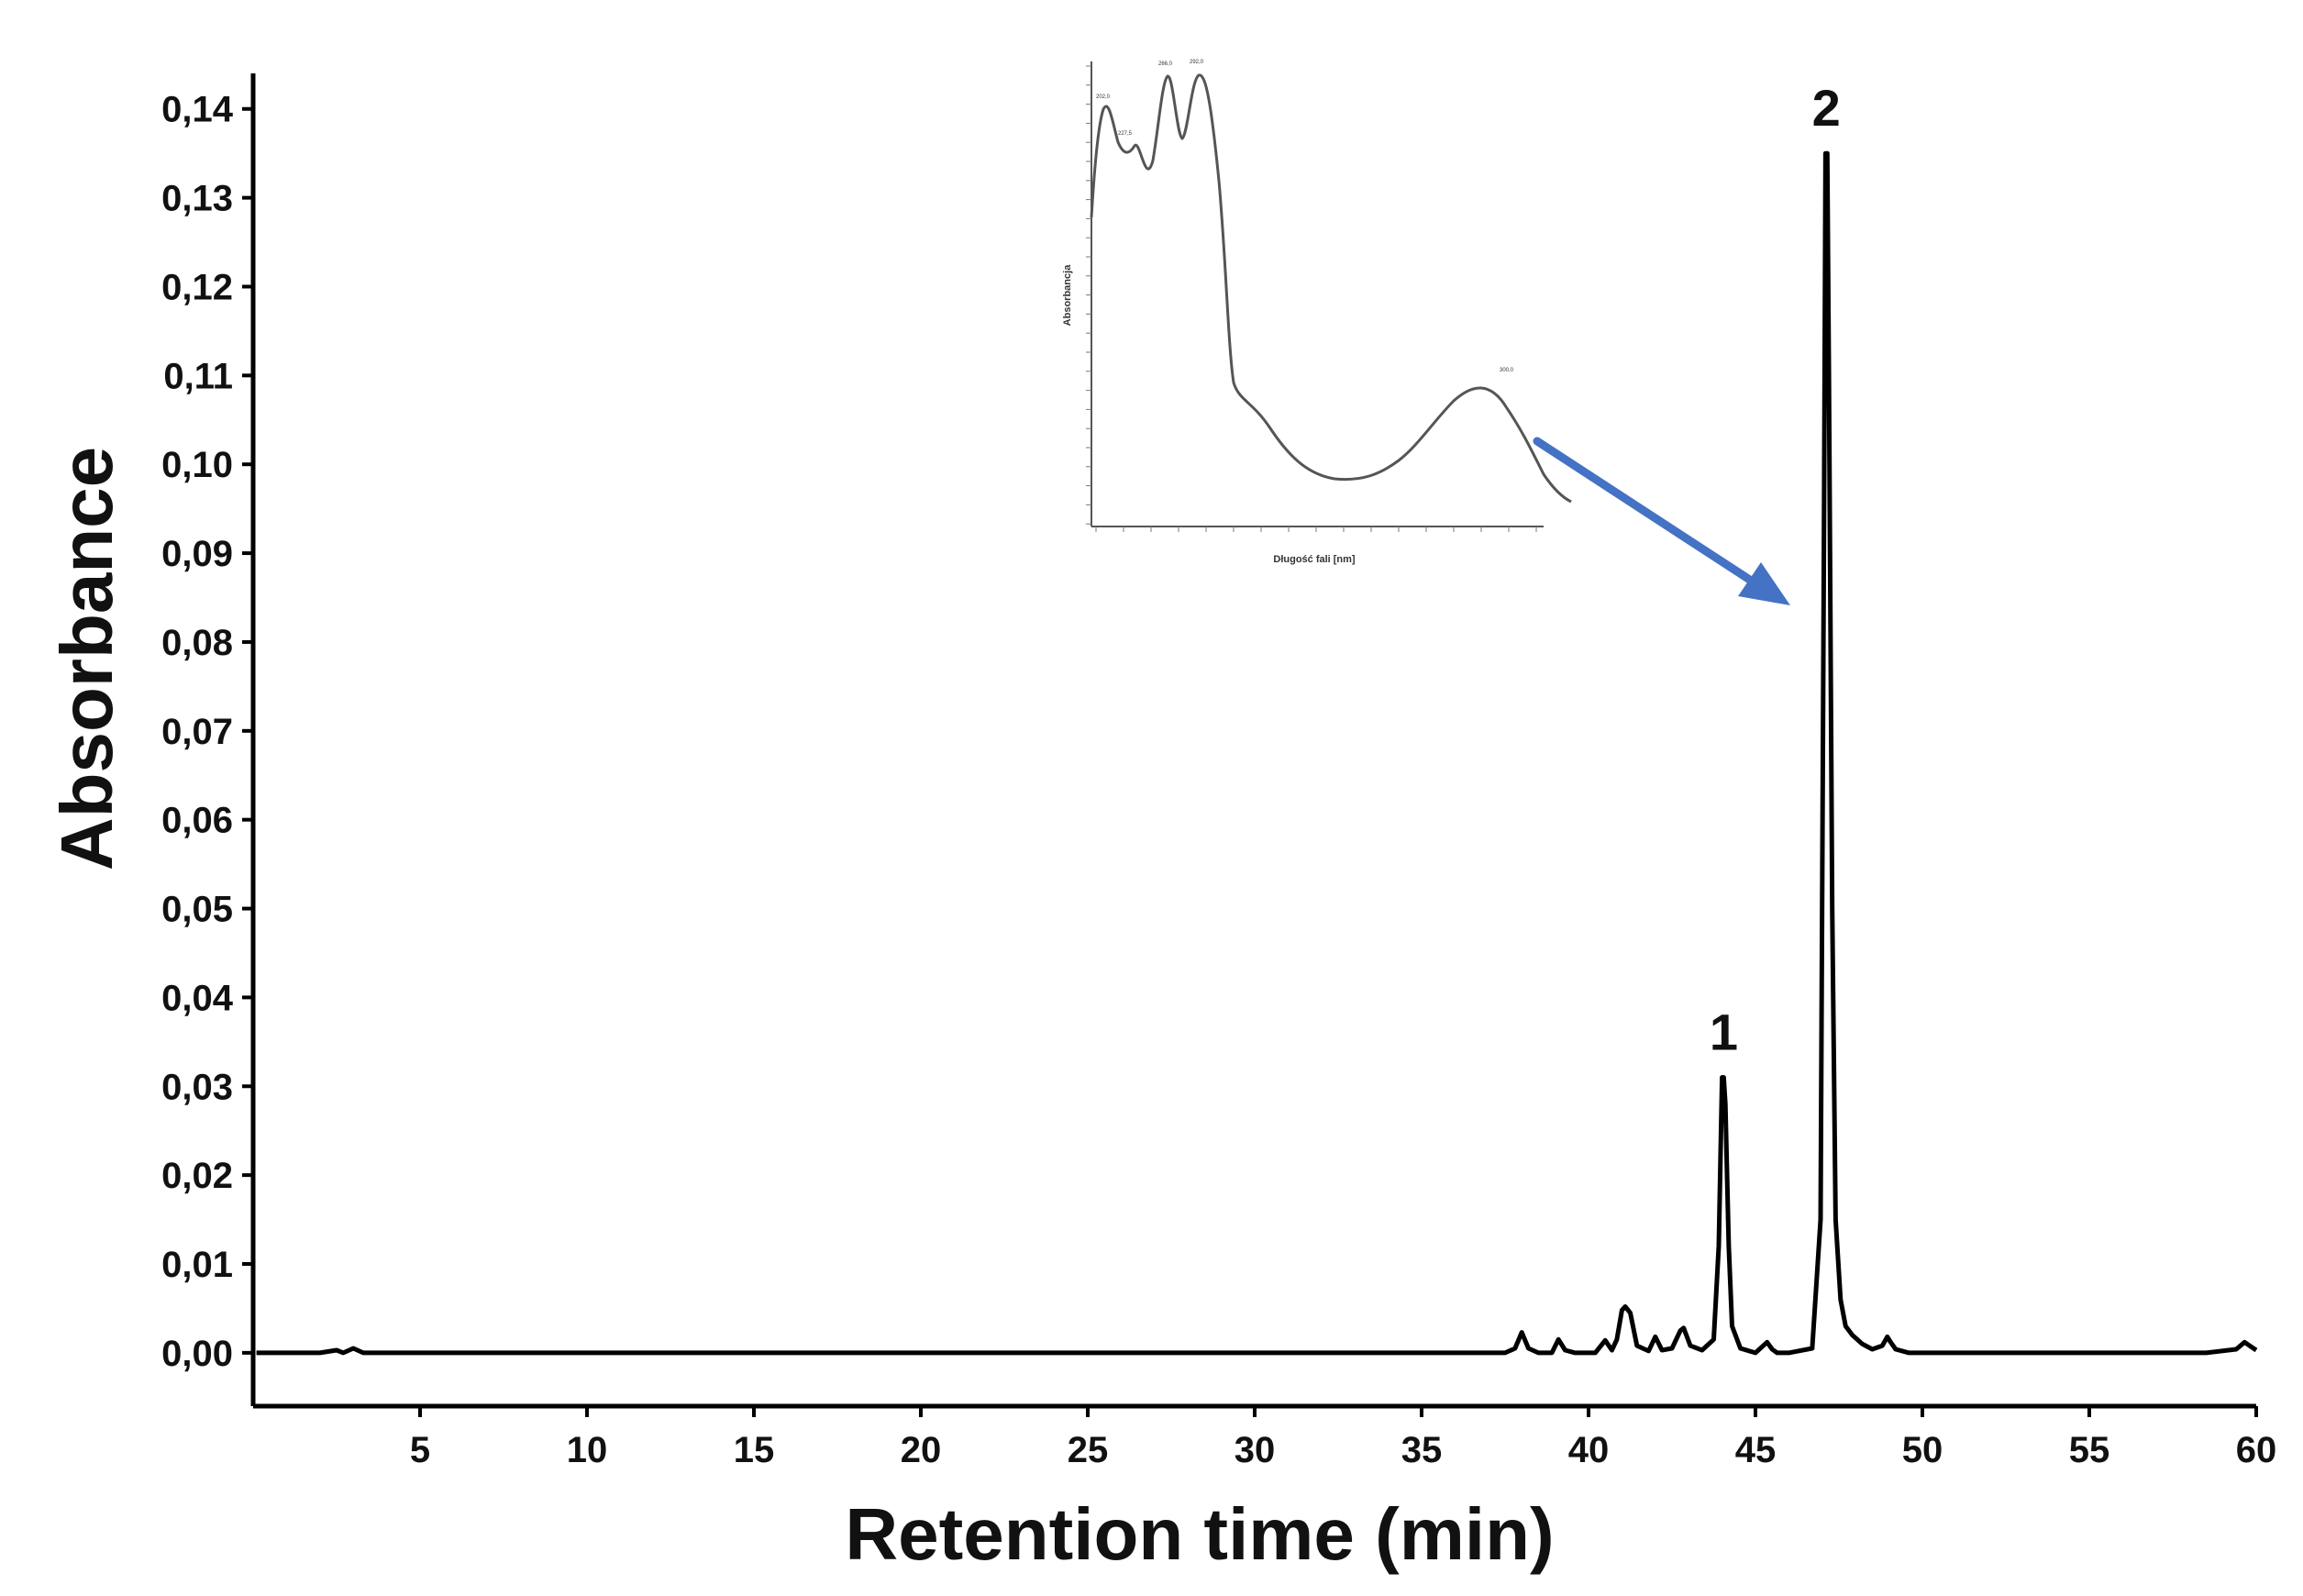  What do you see at coordinates (1125, 134) in the screenshot?
I see `inset-peak-label-2: 227,5` at bounding box center [1125, 134].